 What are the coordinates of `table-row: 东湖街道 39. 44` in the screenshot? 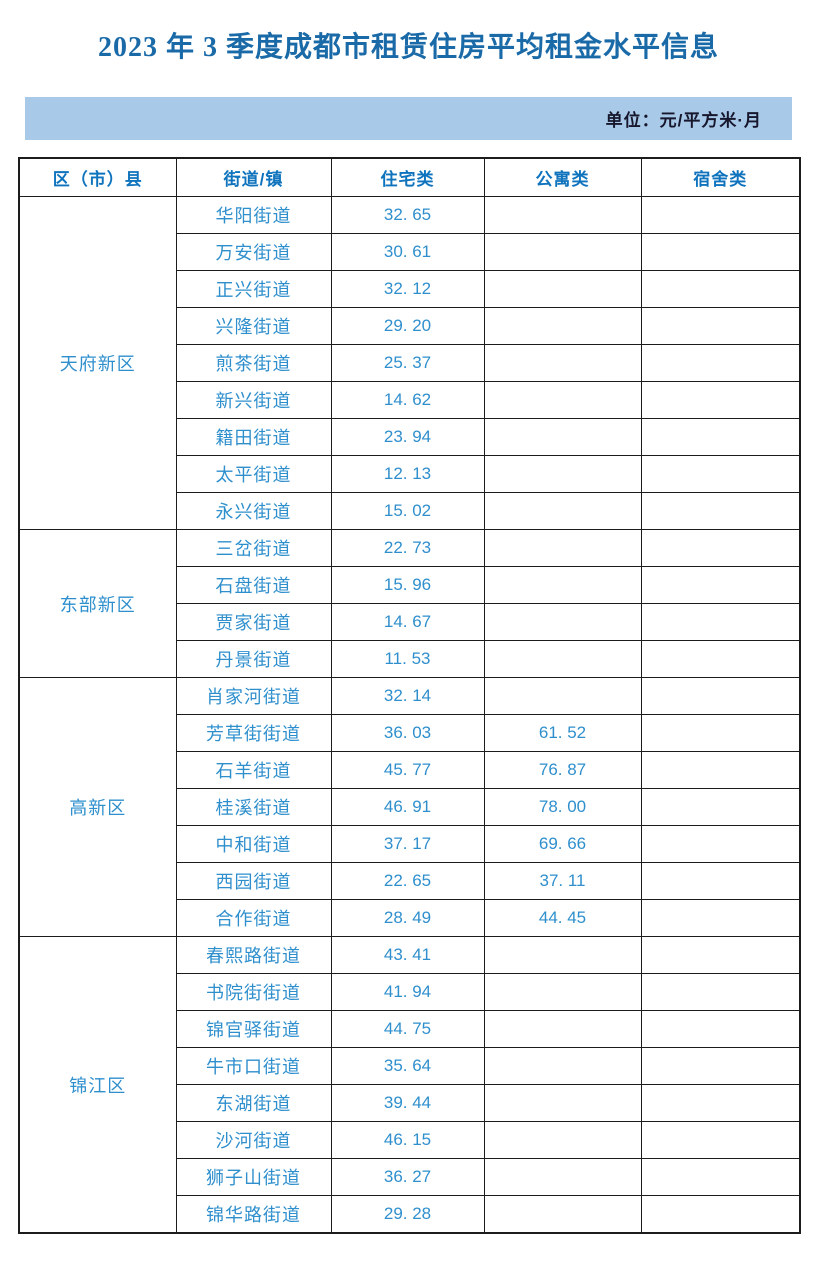 It's located at (410, 1103).